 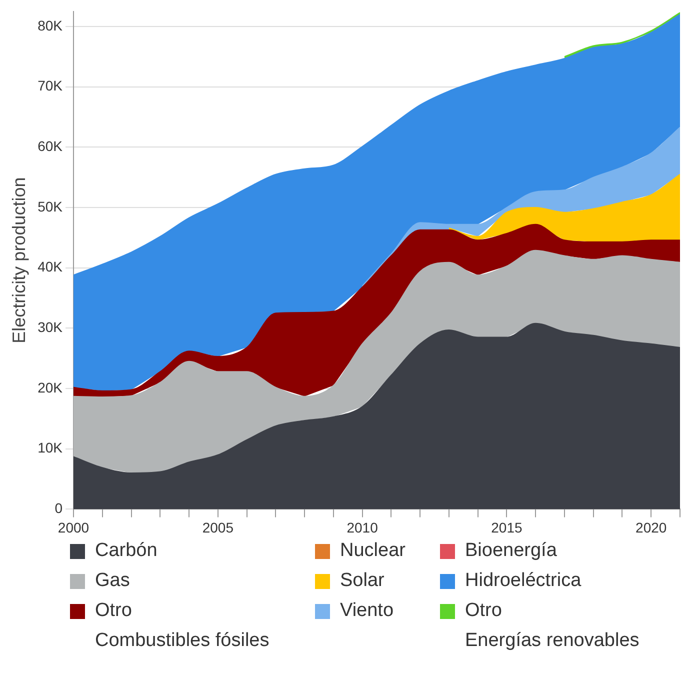 What do you see at coordinates (51, 146) in the screenshot?
I see `y-tick-label: 60K` at bounding box center [51, 146].